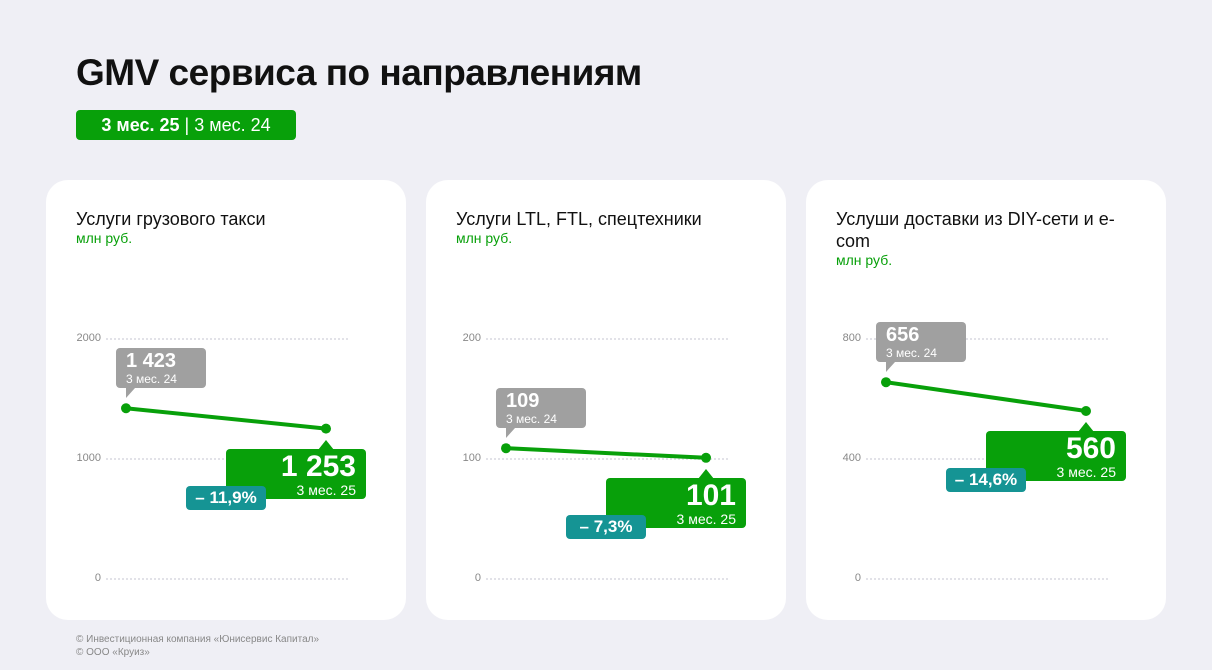 The height and width of the screenshot is (670, 1212). I want to click on y-tick-label: 2000, so click(88, 338).